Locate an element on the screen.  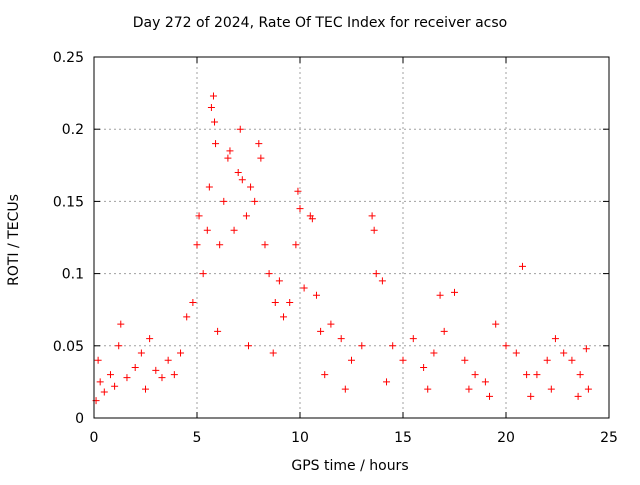
x-tick-label: 0 is located at coordinates (94, 438).